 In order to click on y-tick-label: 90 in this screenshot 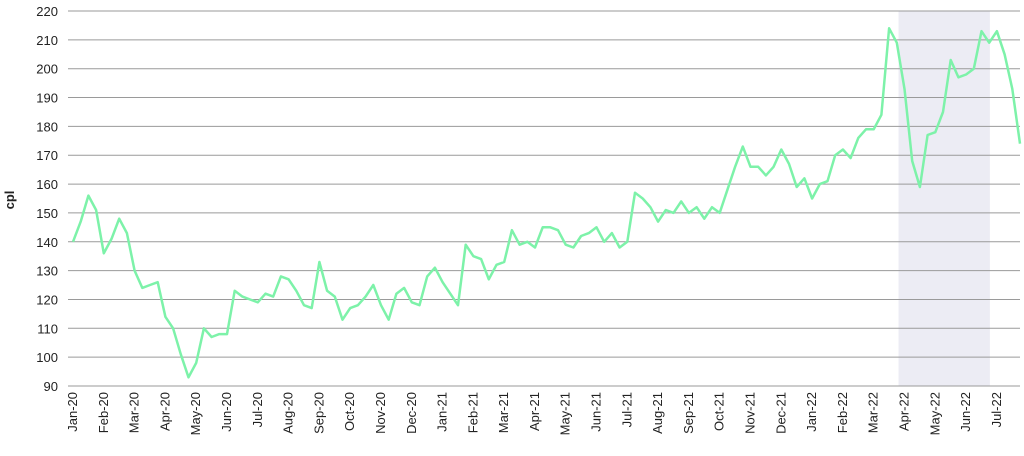, I will do `click(51, 386)`.